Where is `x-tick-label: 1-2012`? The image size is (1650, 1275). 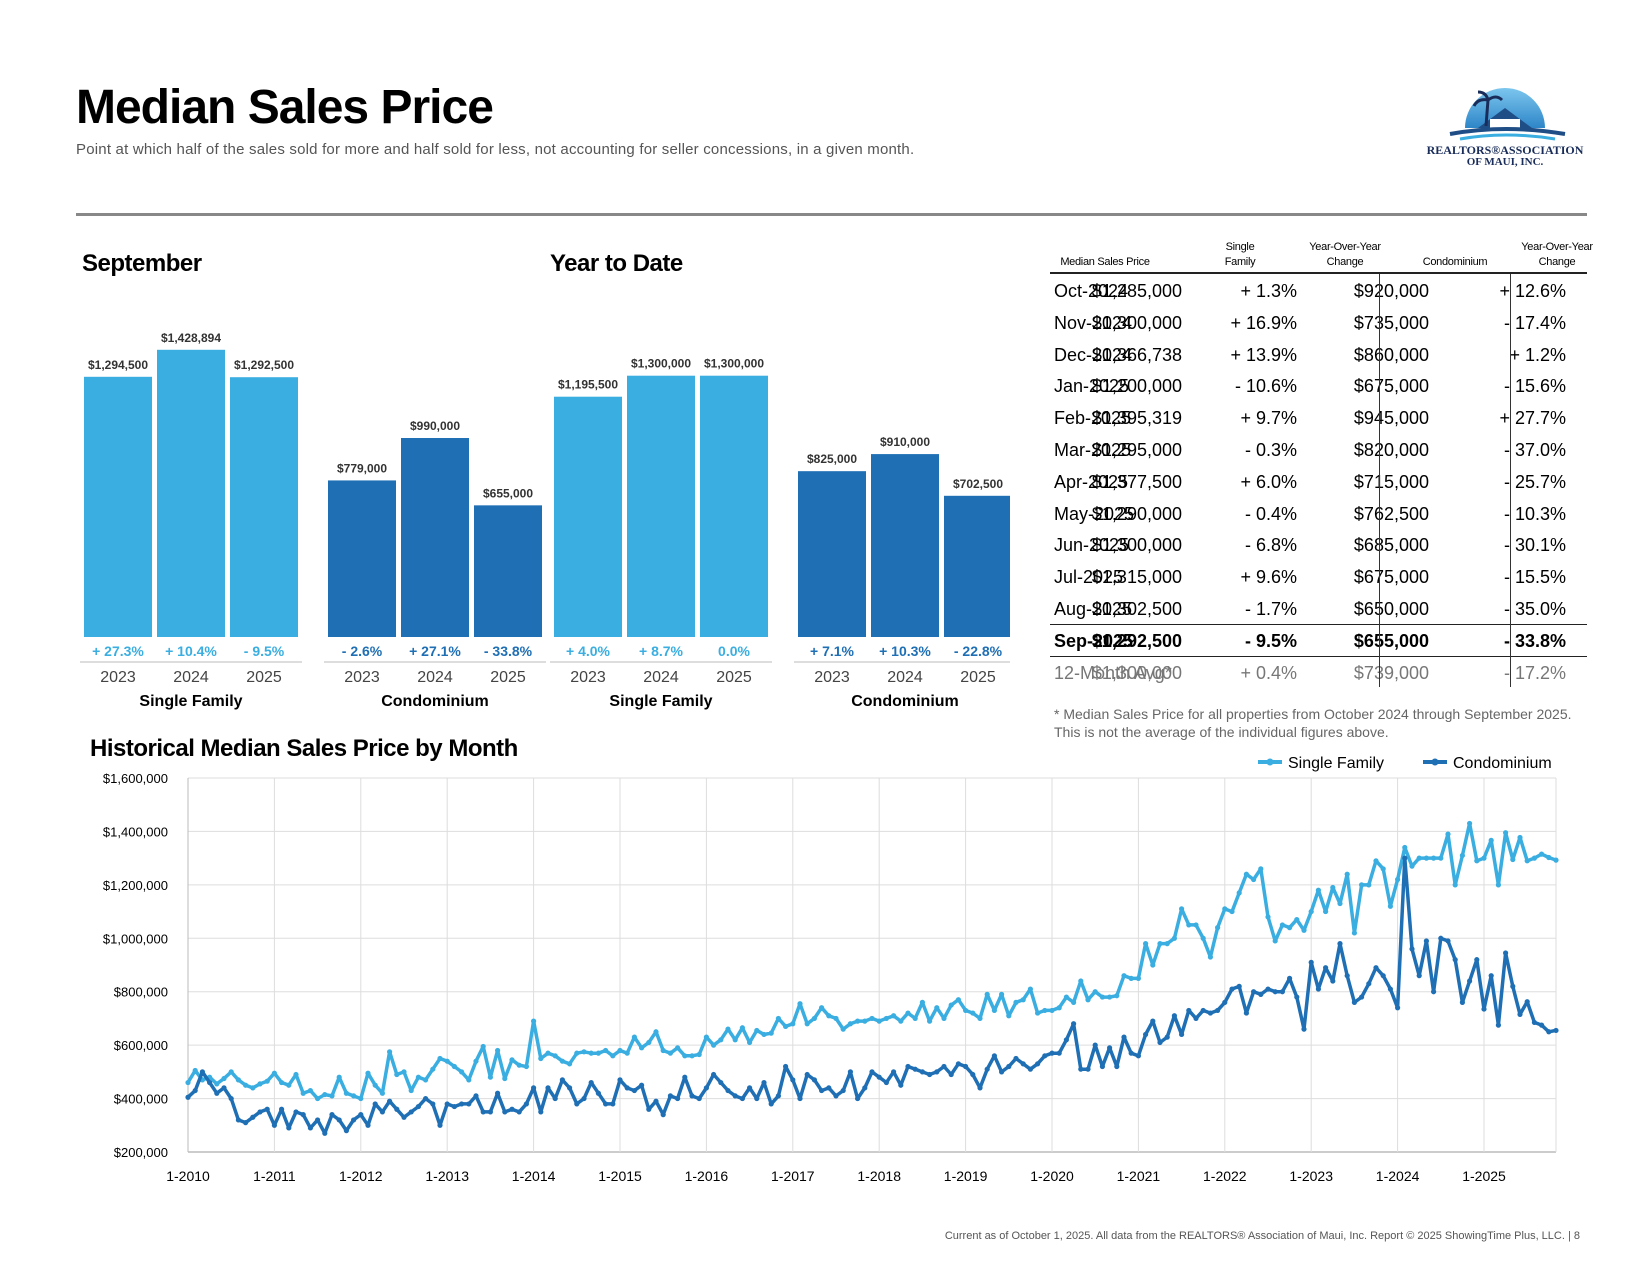 x-tick-label: 1-2012 is located at coordinates (361, 1176).